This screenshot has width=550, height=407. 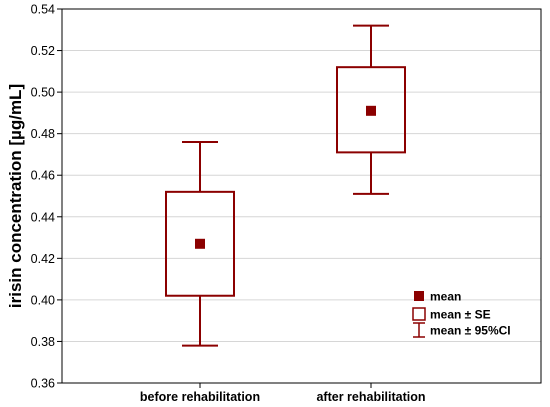 I want to click on y-tick-label: 0.48, so click(x=43, y=134).